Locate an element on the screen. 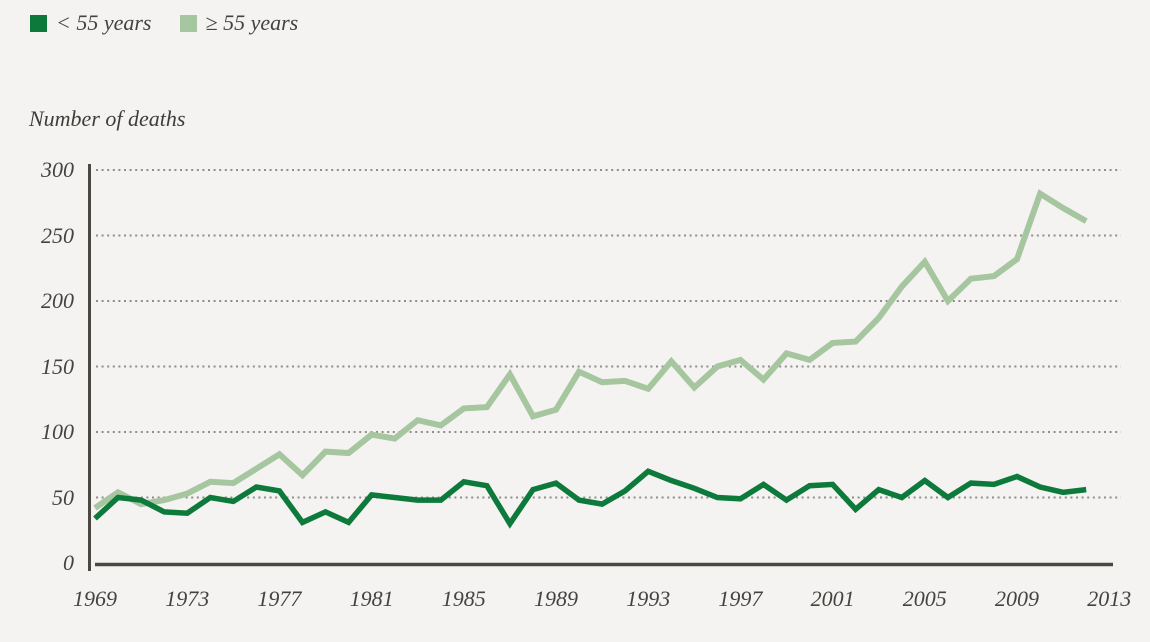 This screenshot has width=1150, height=642. x-tick-label-1989: 1989 is located at coordinates (556, 598).